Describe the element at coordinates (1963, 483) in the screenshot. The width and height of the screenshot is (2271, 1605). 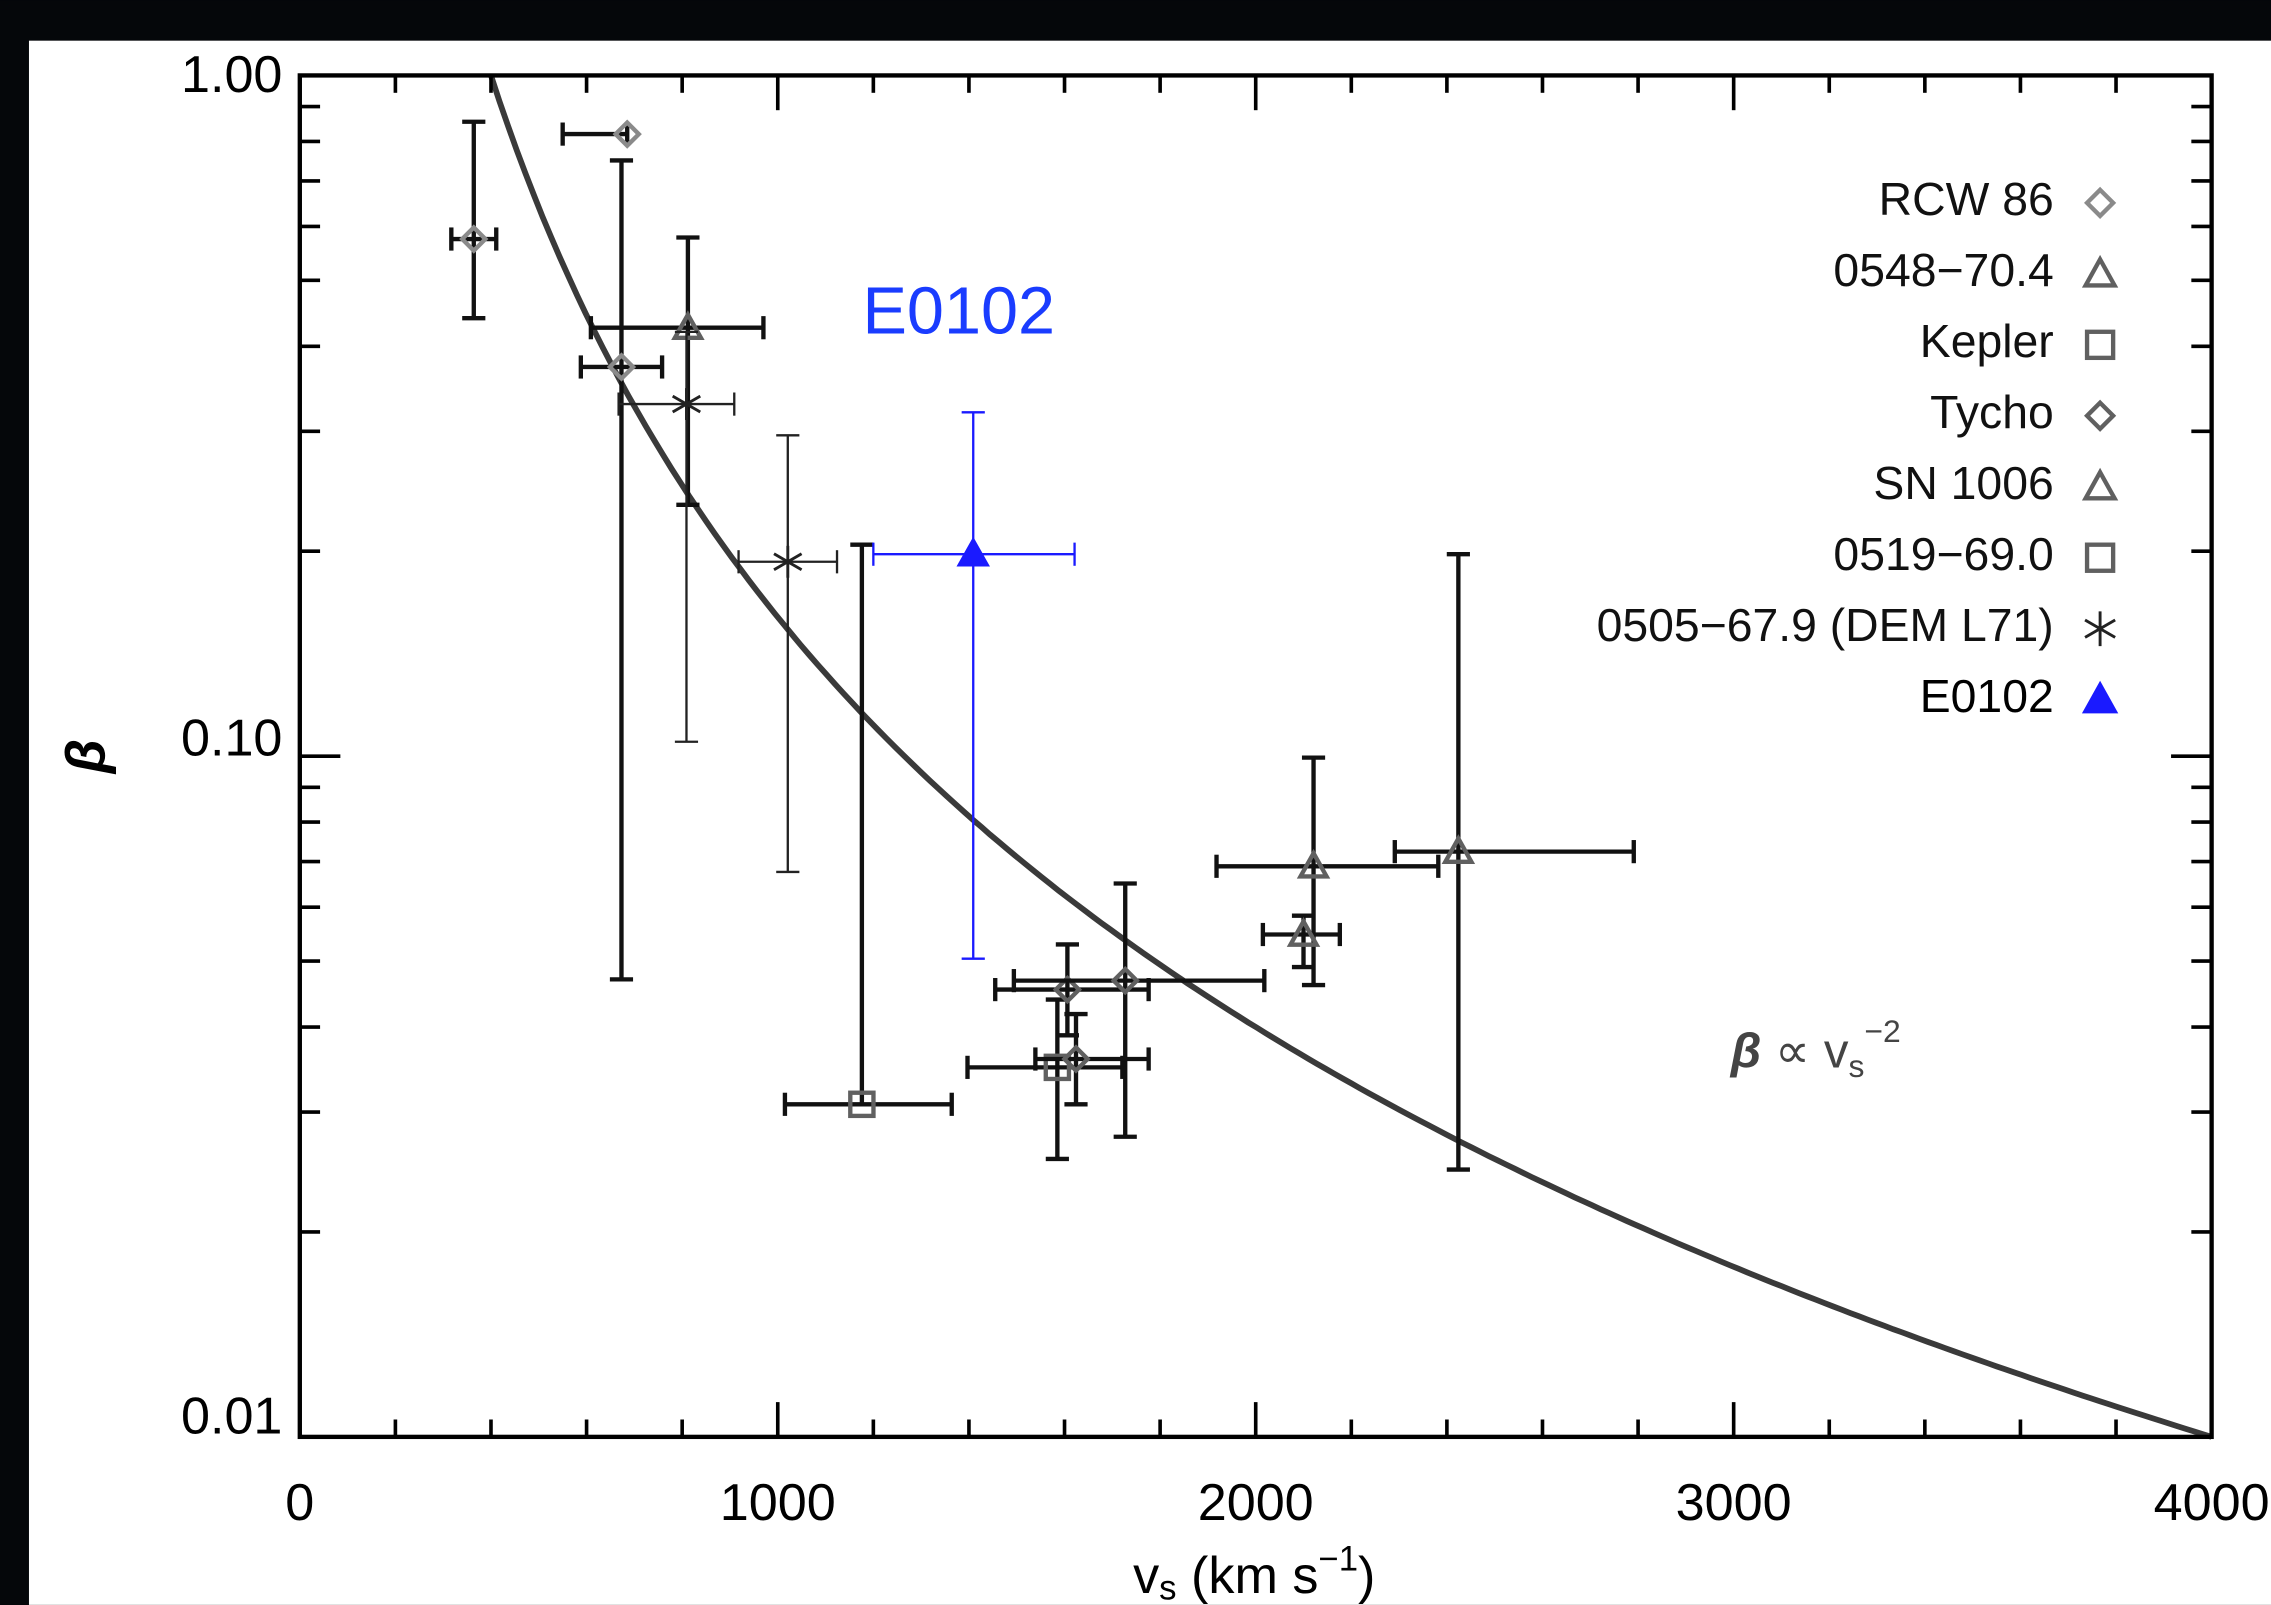
I see `legend-label: SN 1006` at that location.